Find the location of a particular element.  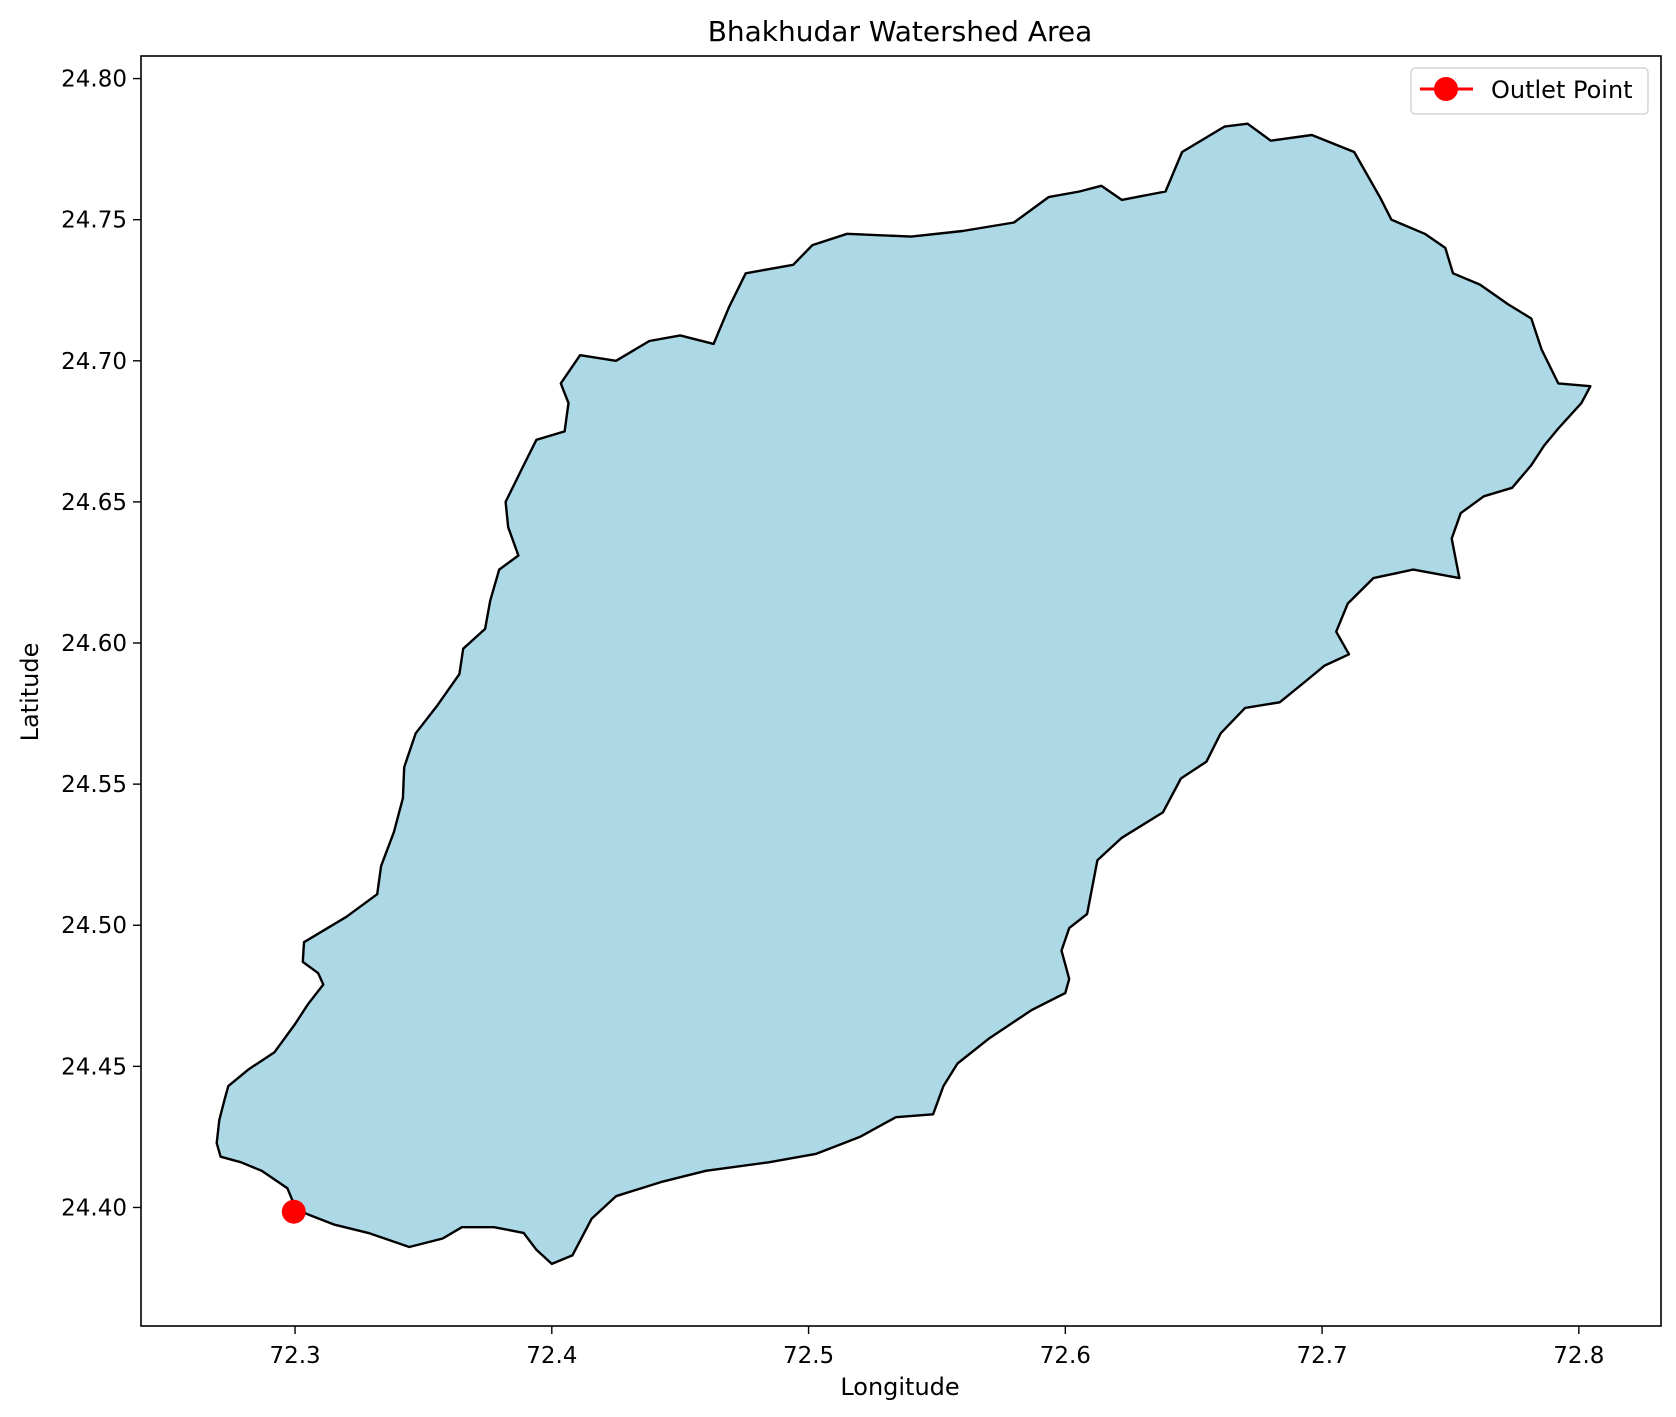

map-title: Bhakhudar Watershed Area is located at coordinates (900, 31).